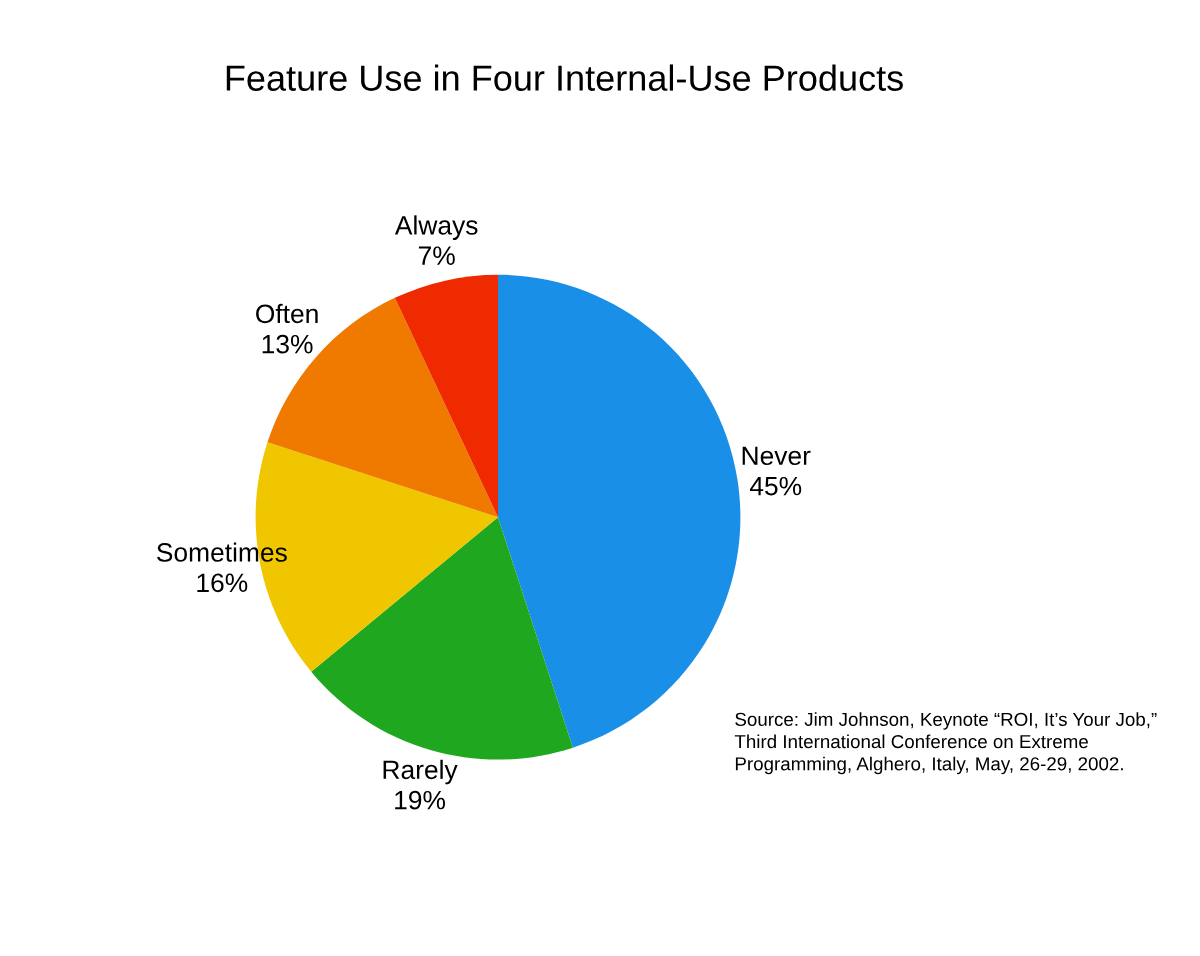  Describe the element at coordinates (420, 772) in the screenshot. I see `slice-label: Rarely` at that location.